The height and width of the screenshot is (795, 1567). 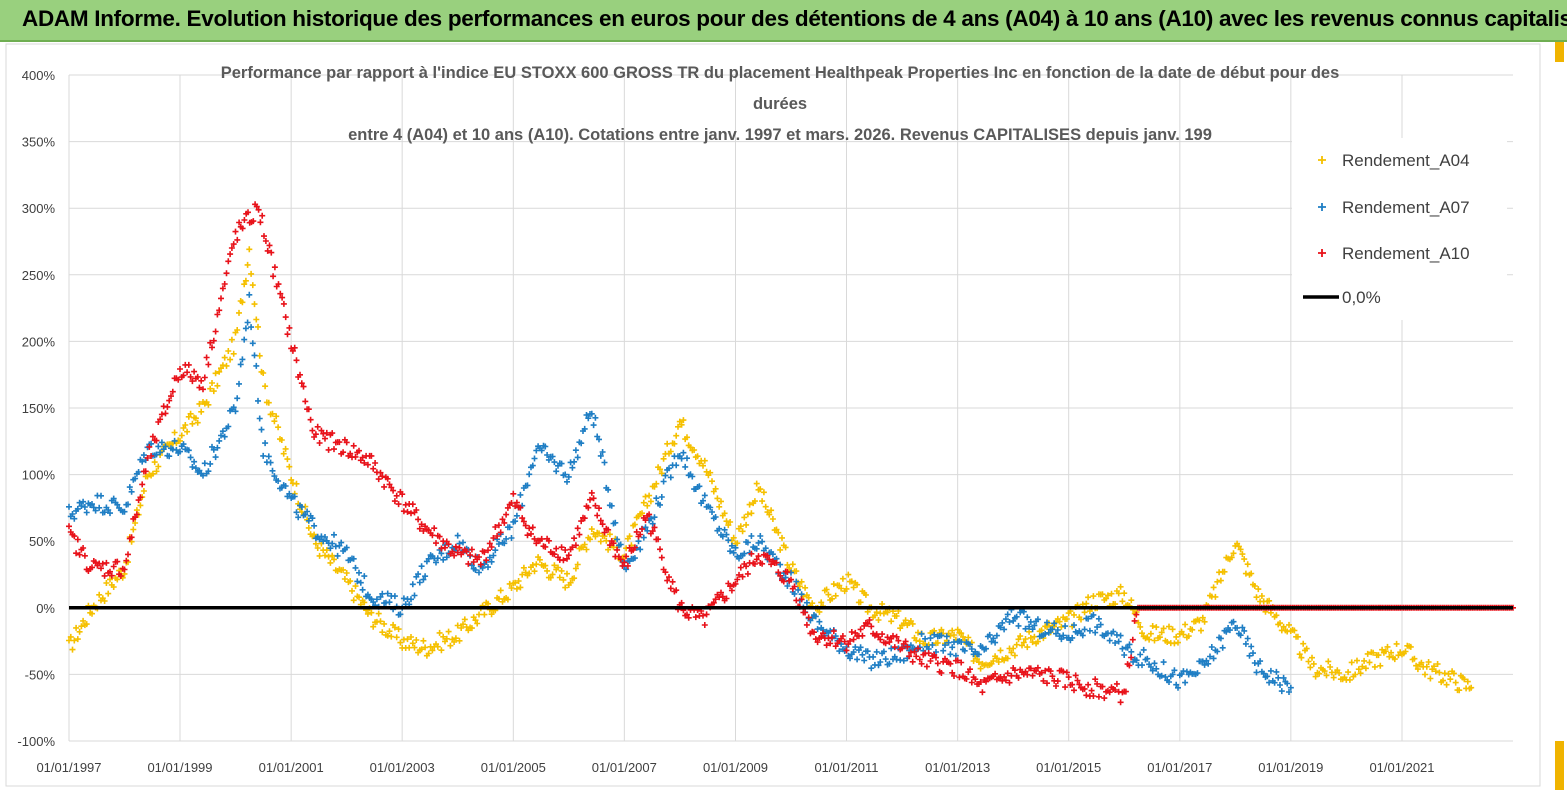 I want to click on corner-mark-top-right, so click(x=1559, y=52).